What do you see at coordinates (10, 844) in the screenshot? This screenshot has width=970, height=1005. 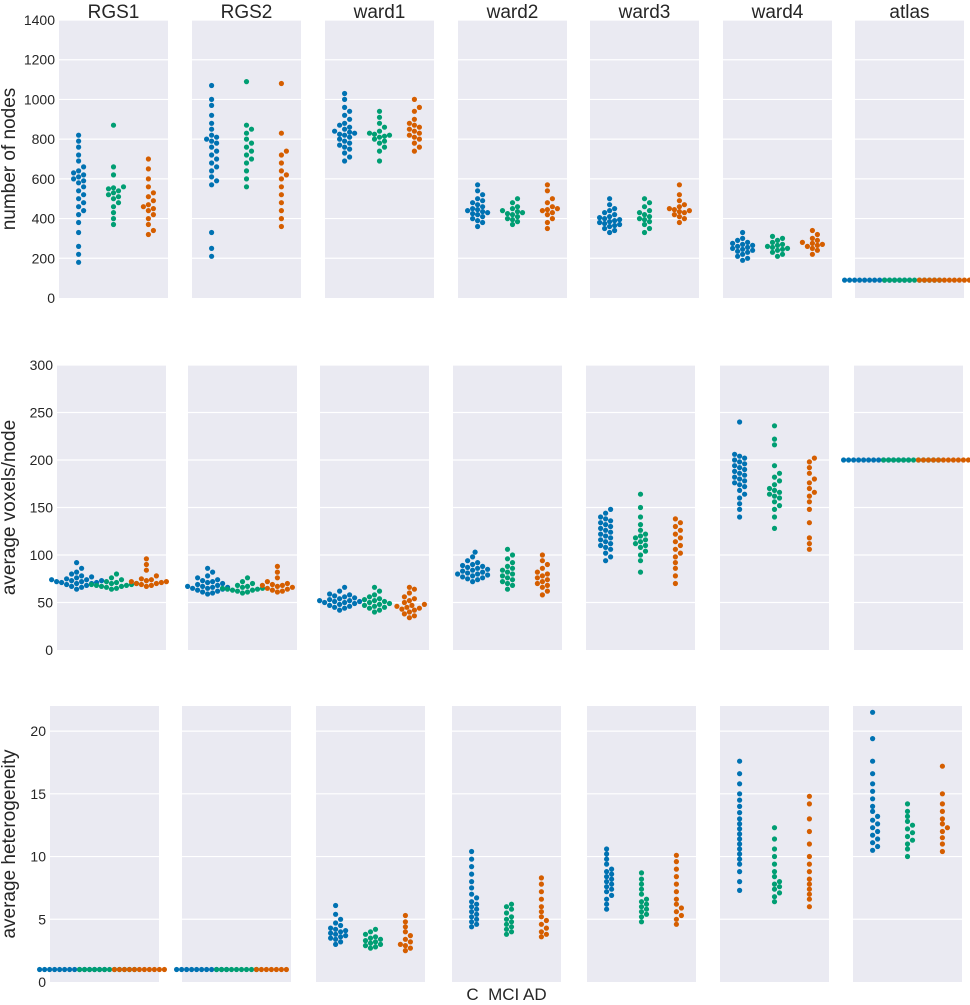 I see `y-axis-label-heterogeneity: average heterogeneity` at bounding box center [10, 844].